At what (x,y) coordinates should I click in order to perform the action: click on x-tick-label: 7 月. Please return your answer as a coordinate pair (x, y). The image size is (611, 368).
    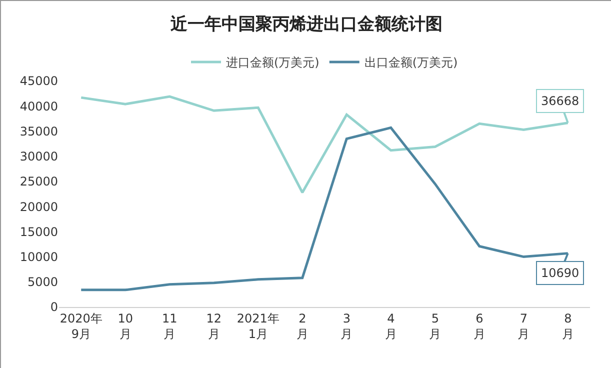
    Looking at the image, I should click on (524, 326).